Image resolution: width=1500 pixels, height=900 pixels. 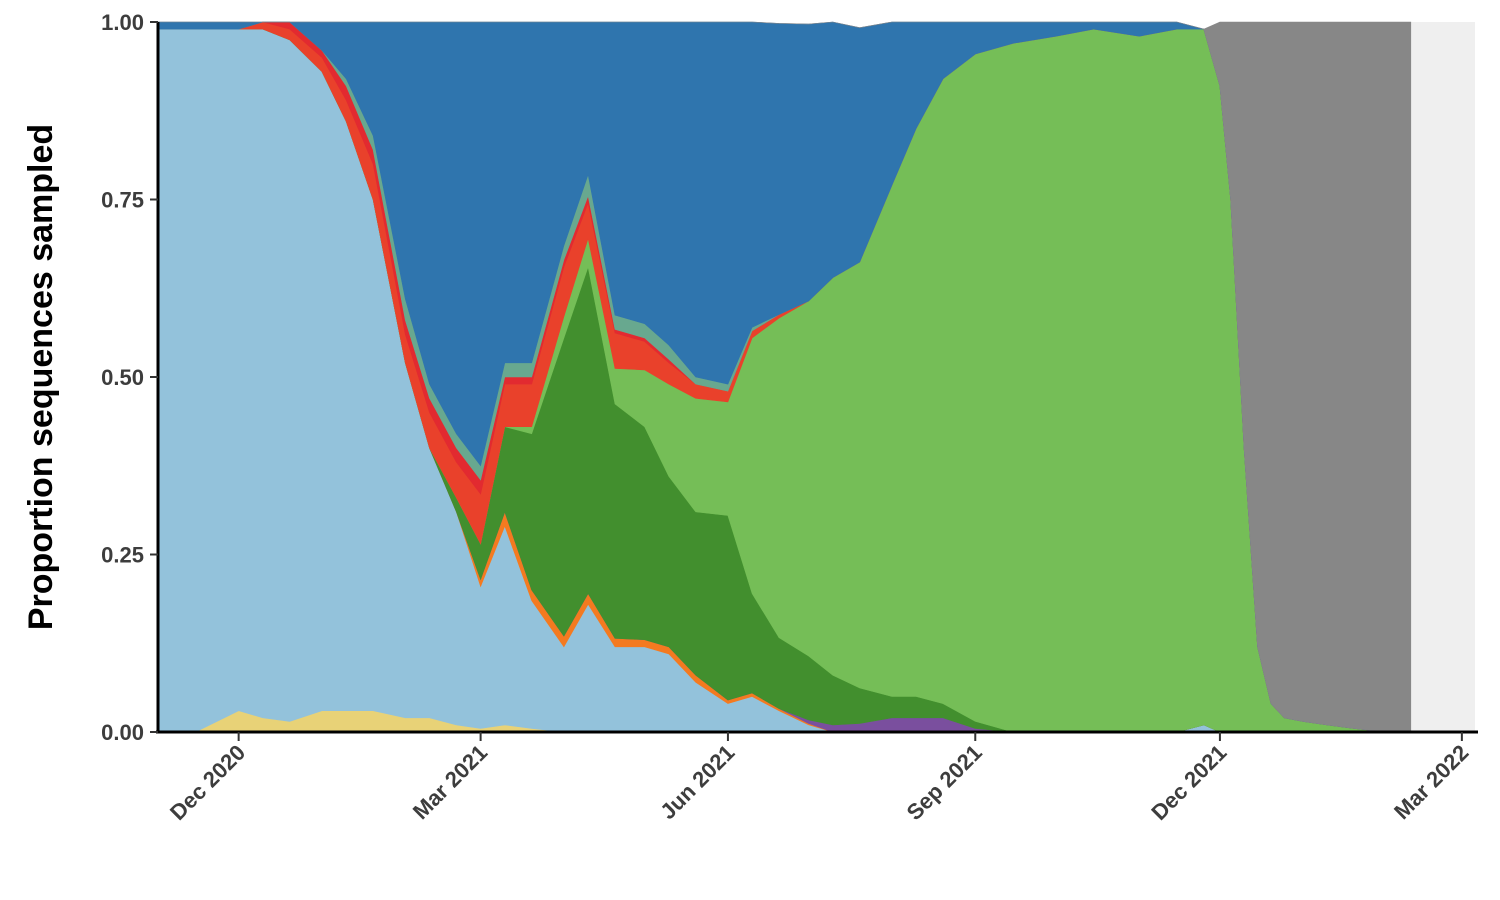 I want to click on y-tick-label: 0.50, so click(x=122, y=377).